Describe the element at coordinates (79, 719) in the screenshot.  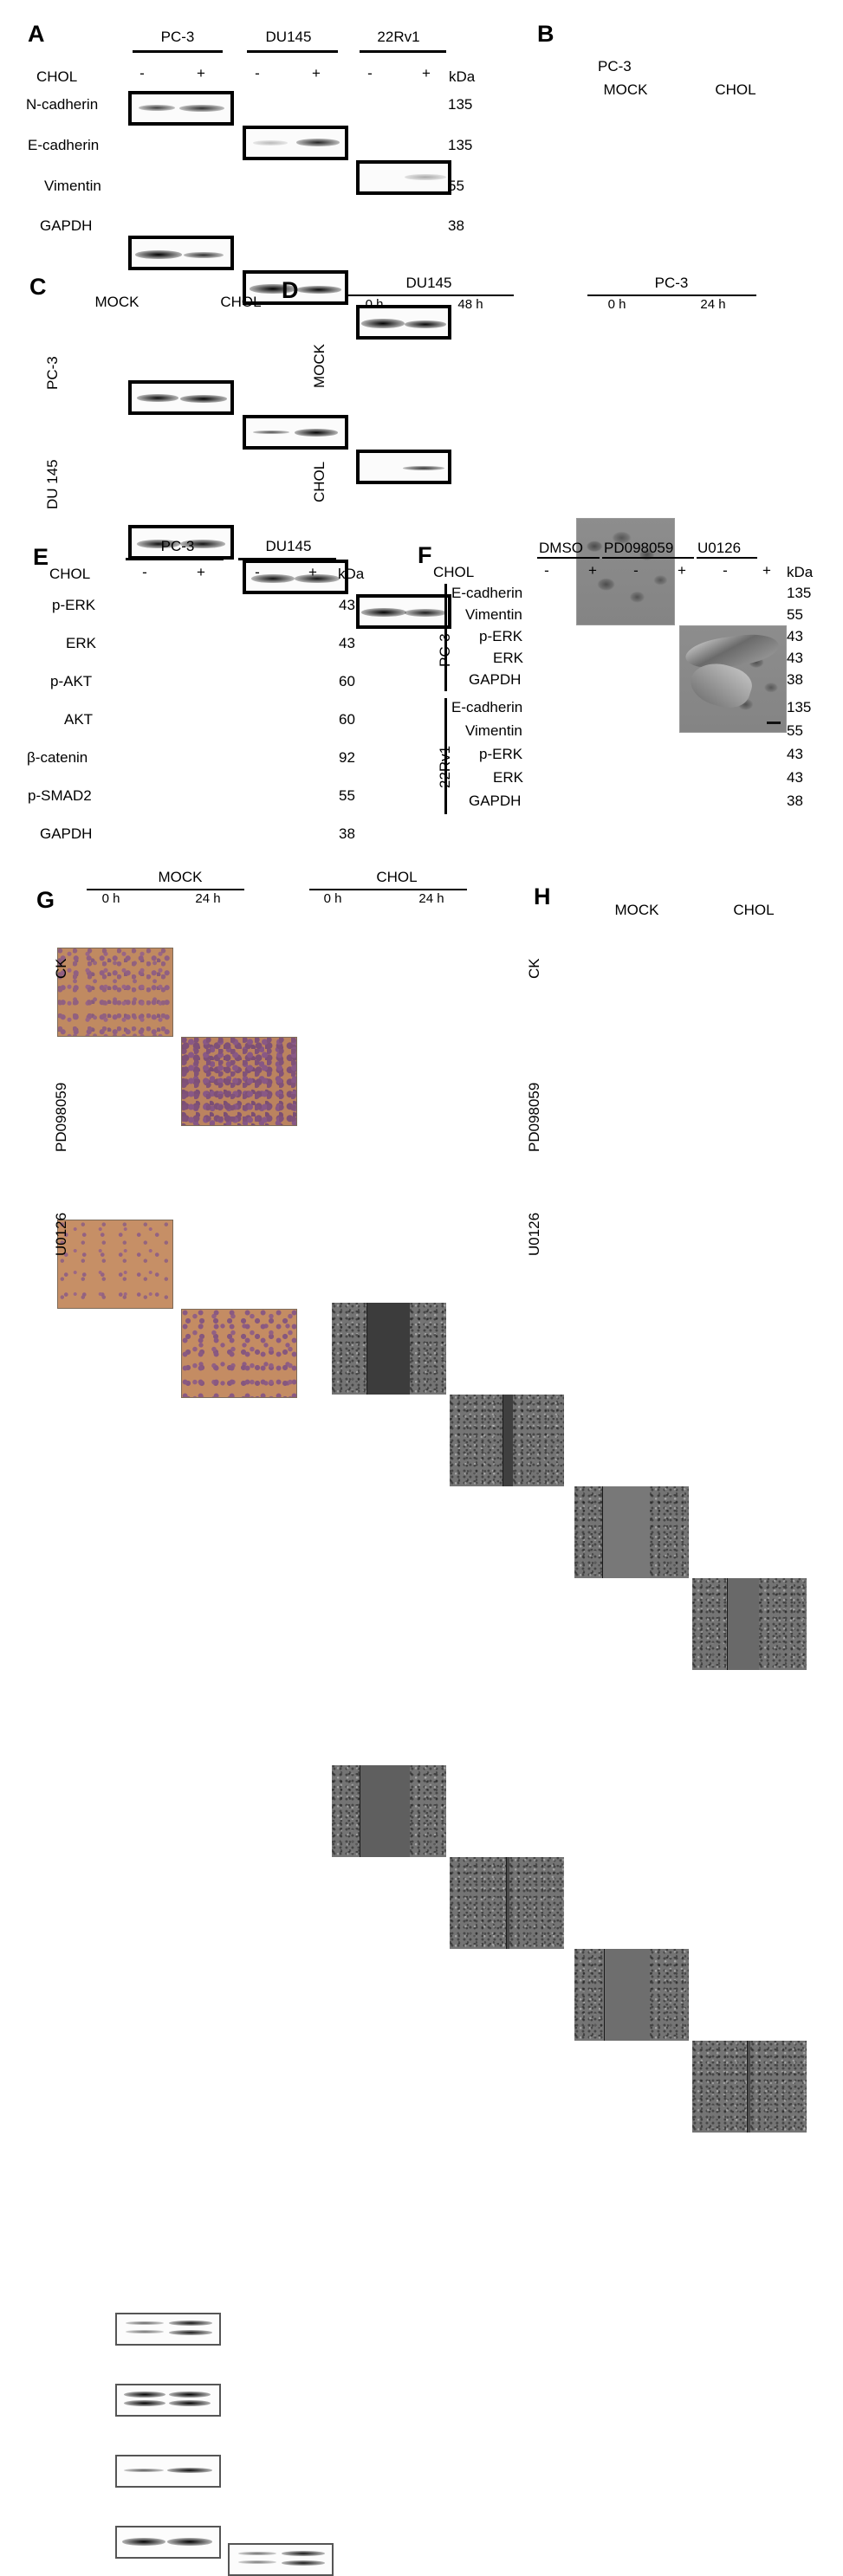
I see `panel-e-target-akt: AKT` at that location.